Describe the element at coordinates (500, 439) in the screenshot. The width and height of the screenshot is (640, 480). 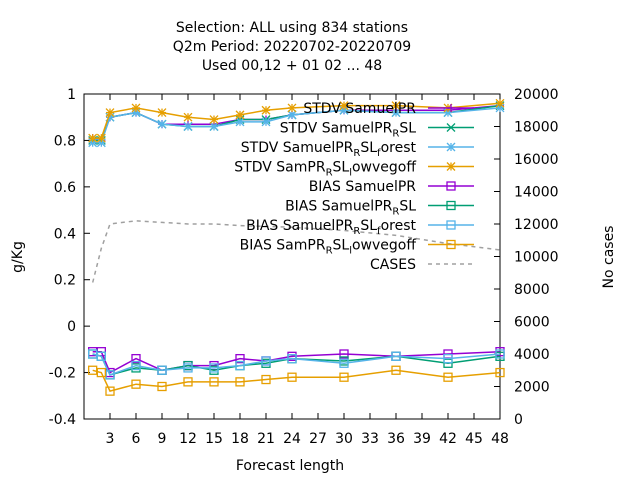
I see `x-tick-label: 48` at that location.